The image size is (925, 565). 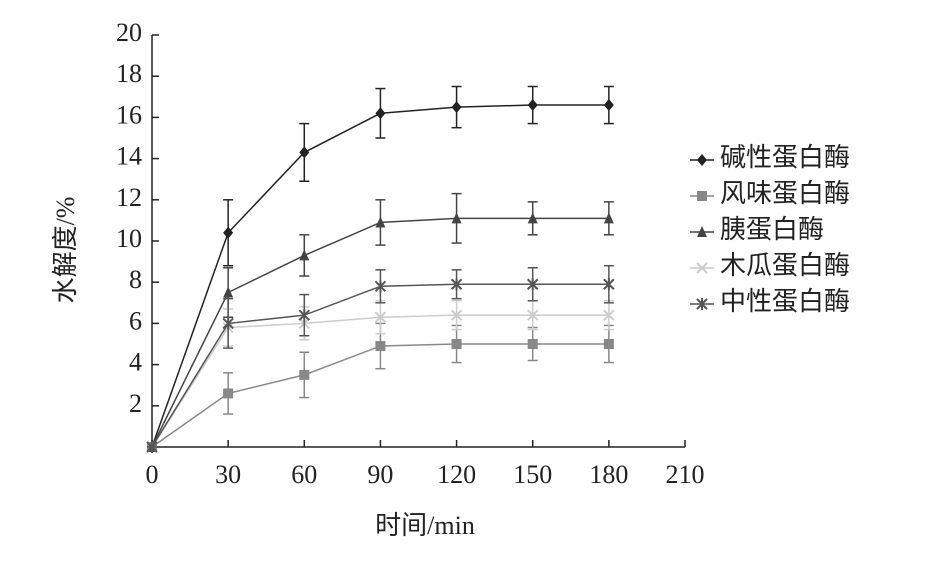 What do you see at coordinates (456, 474) in the screenshot?
I see `x-tick-label: 120` at bounding box center [456, 474].